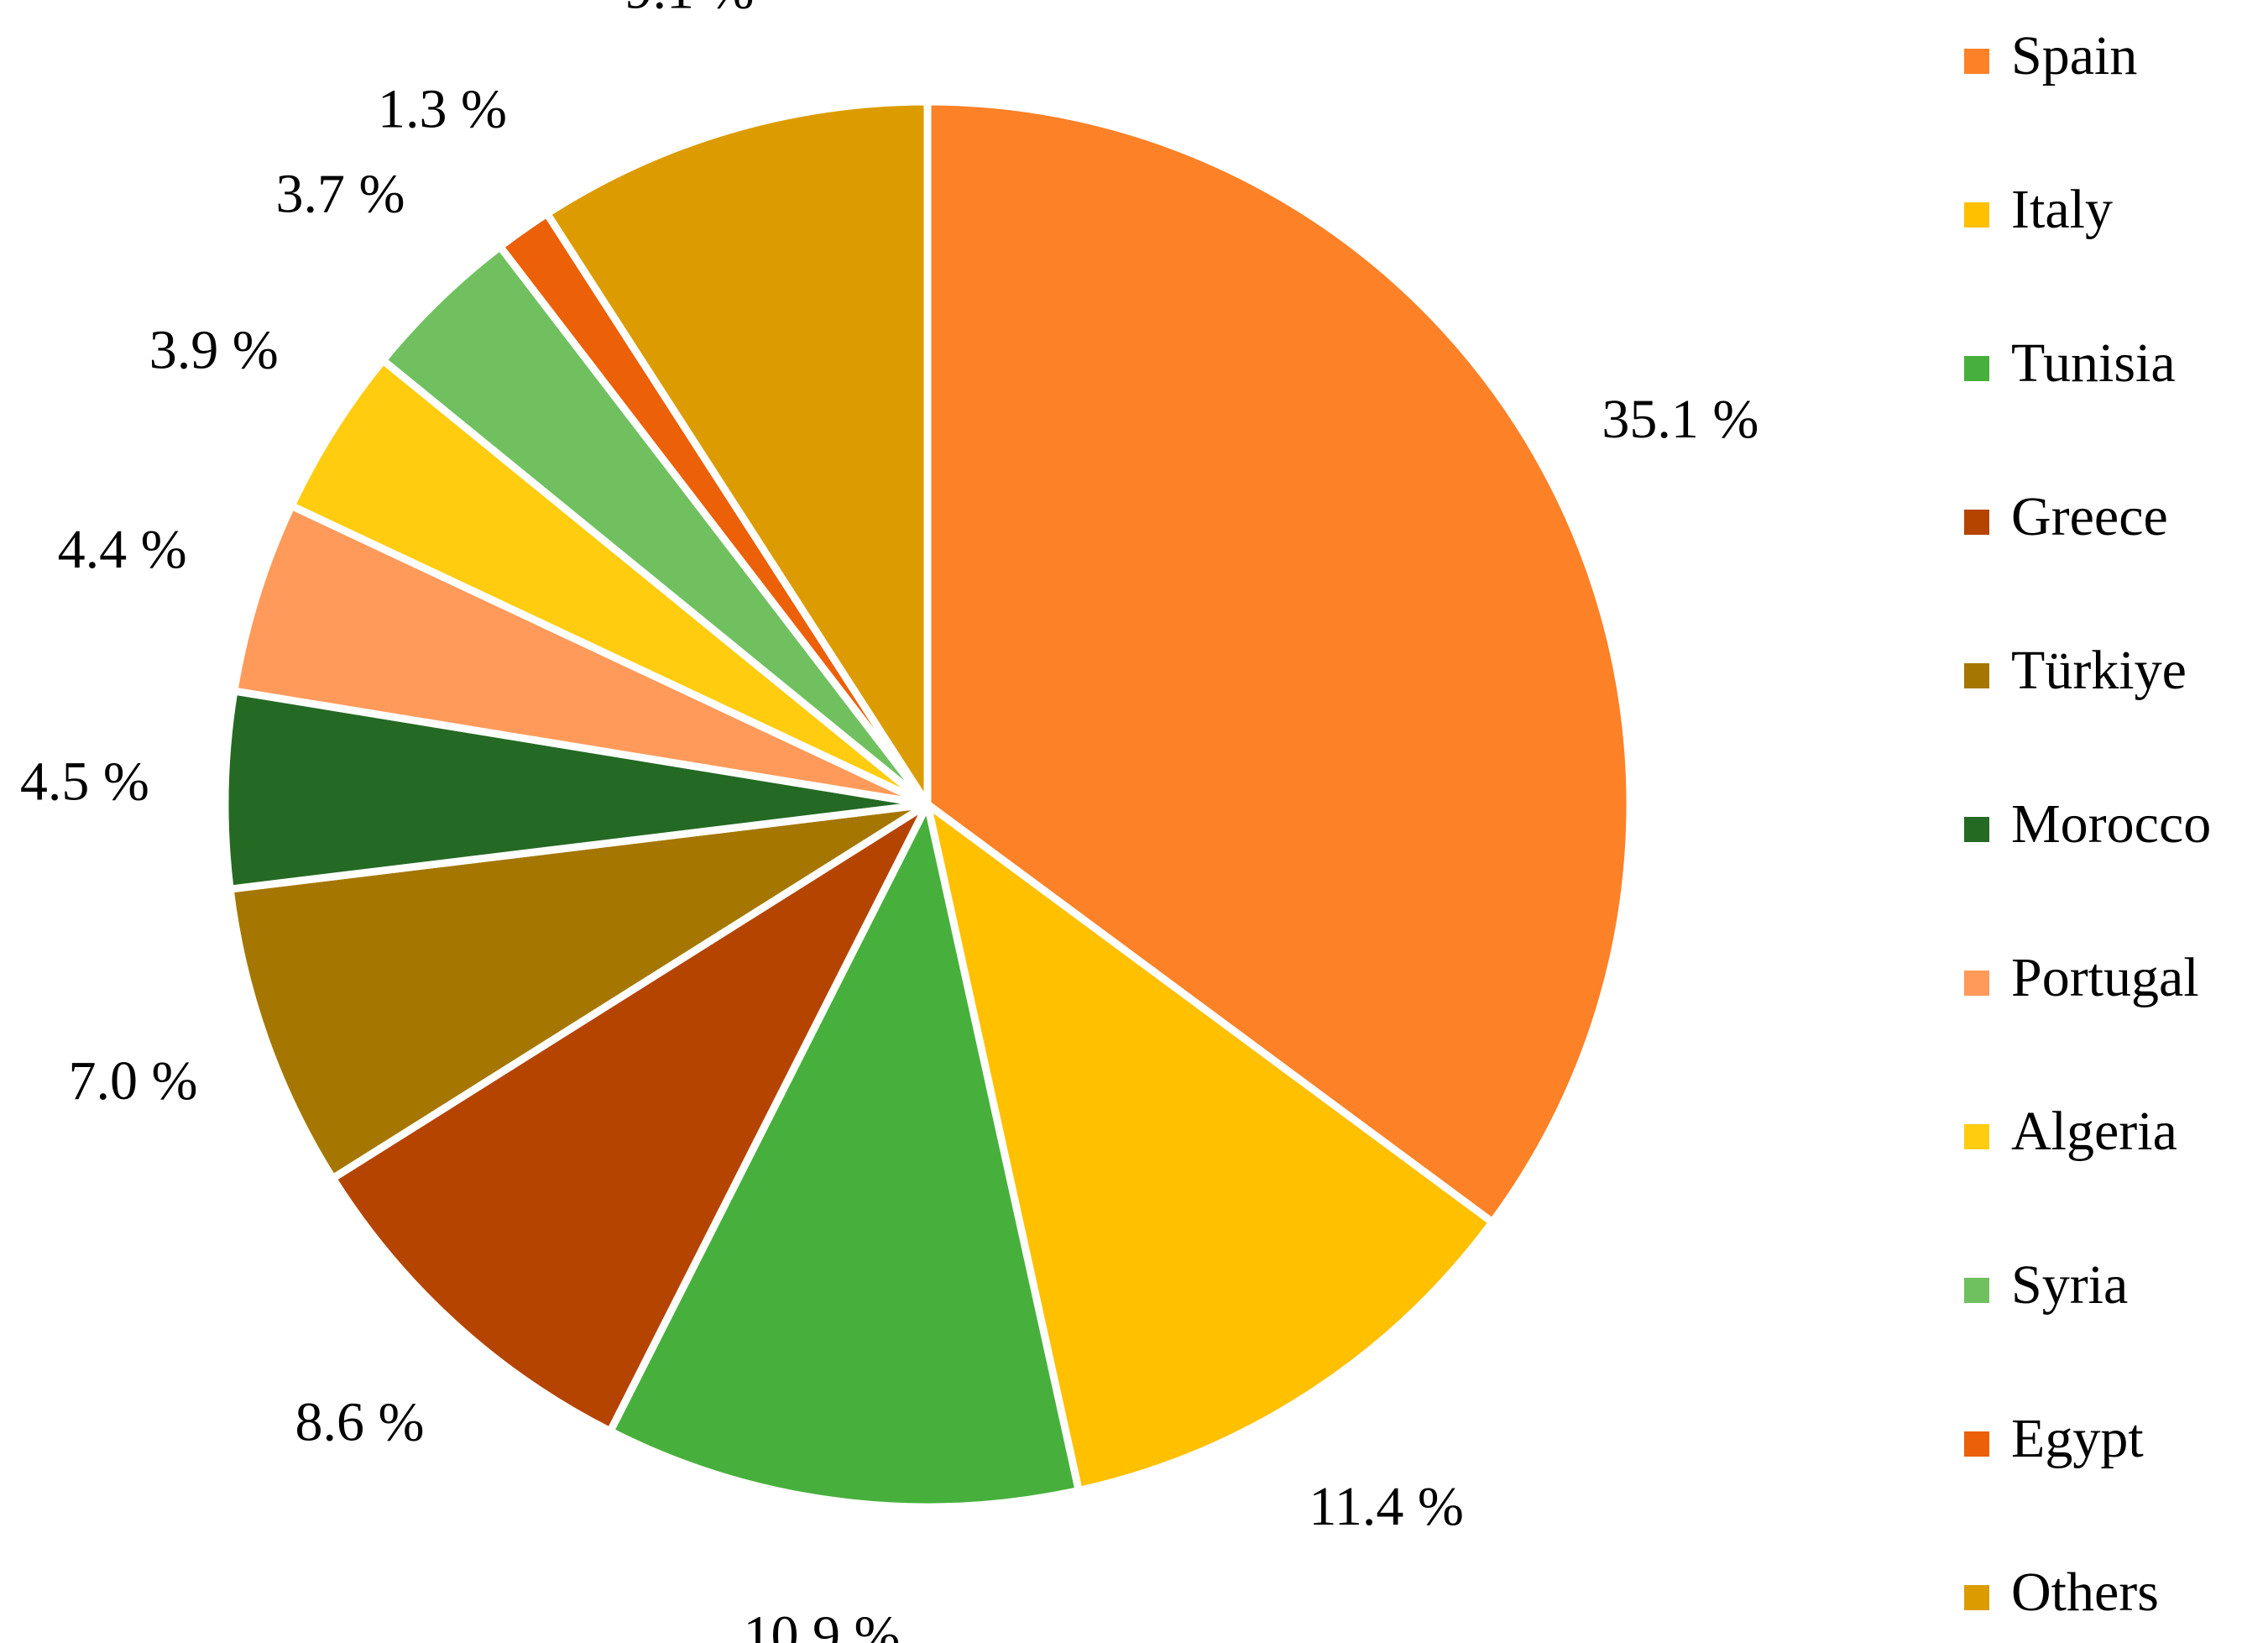 This screenshot has height=1643, width=2268. Describe the element at coordinates (2069, 1285) in the screenshot. I see `legend-label: Syria` at that location.